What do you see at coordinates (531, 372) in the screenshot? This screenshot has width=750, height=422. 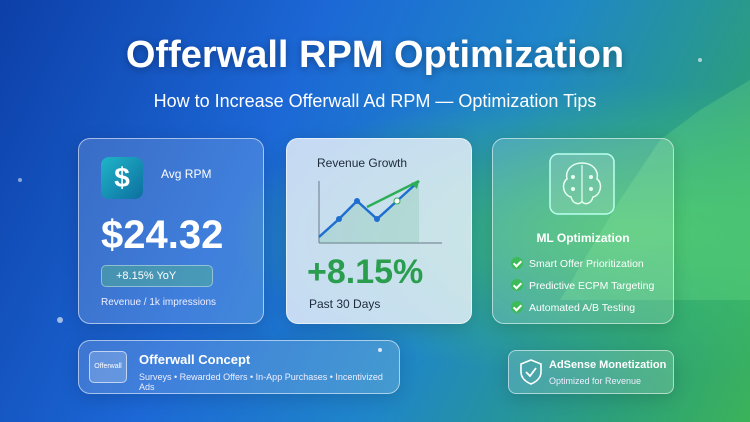 I see `shield-icon` at bounding box center [531, 372].